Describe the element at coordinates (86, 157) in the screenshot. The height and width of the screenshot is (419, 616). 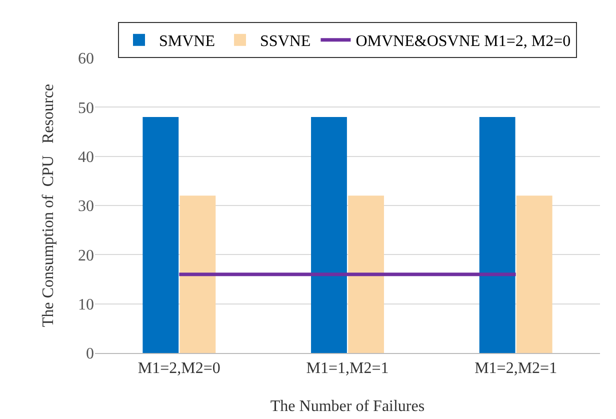
I see `y-tick-label: 40` at that location.